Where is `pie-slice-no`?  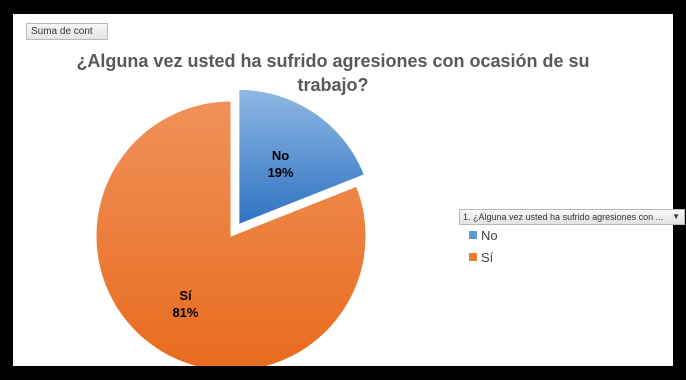
pie-slice-no is located at coordinates (302, 157).